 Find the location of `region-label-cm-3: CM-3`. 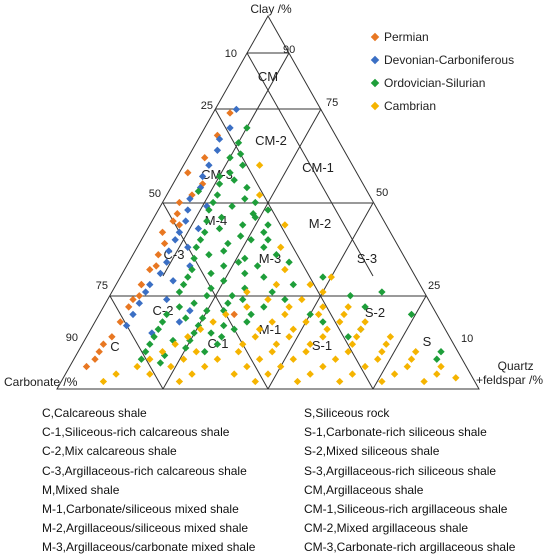

region-label-cm-3: CM-3 is located at coordinates (217, 174).